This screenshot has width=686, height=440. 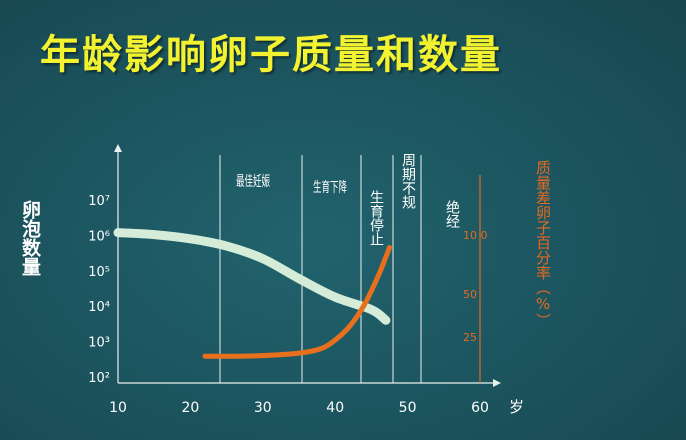 I want to click on y-axis-arrow, so click(x=118, y=148).